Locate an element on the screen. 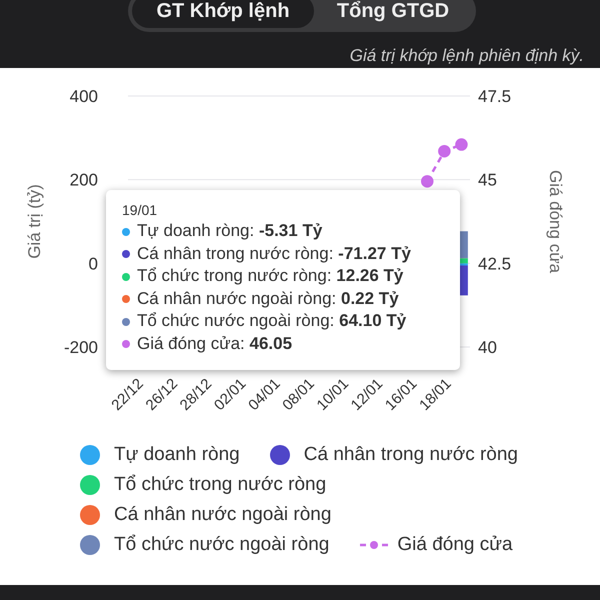 The height and width of the screenshot is (600, 600). y-axis-title: Giá trị (tỷ) is located at coordinates (34, 221).